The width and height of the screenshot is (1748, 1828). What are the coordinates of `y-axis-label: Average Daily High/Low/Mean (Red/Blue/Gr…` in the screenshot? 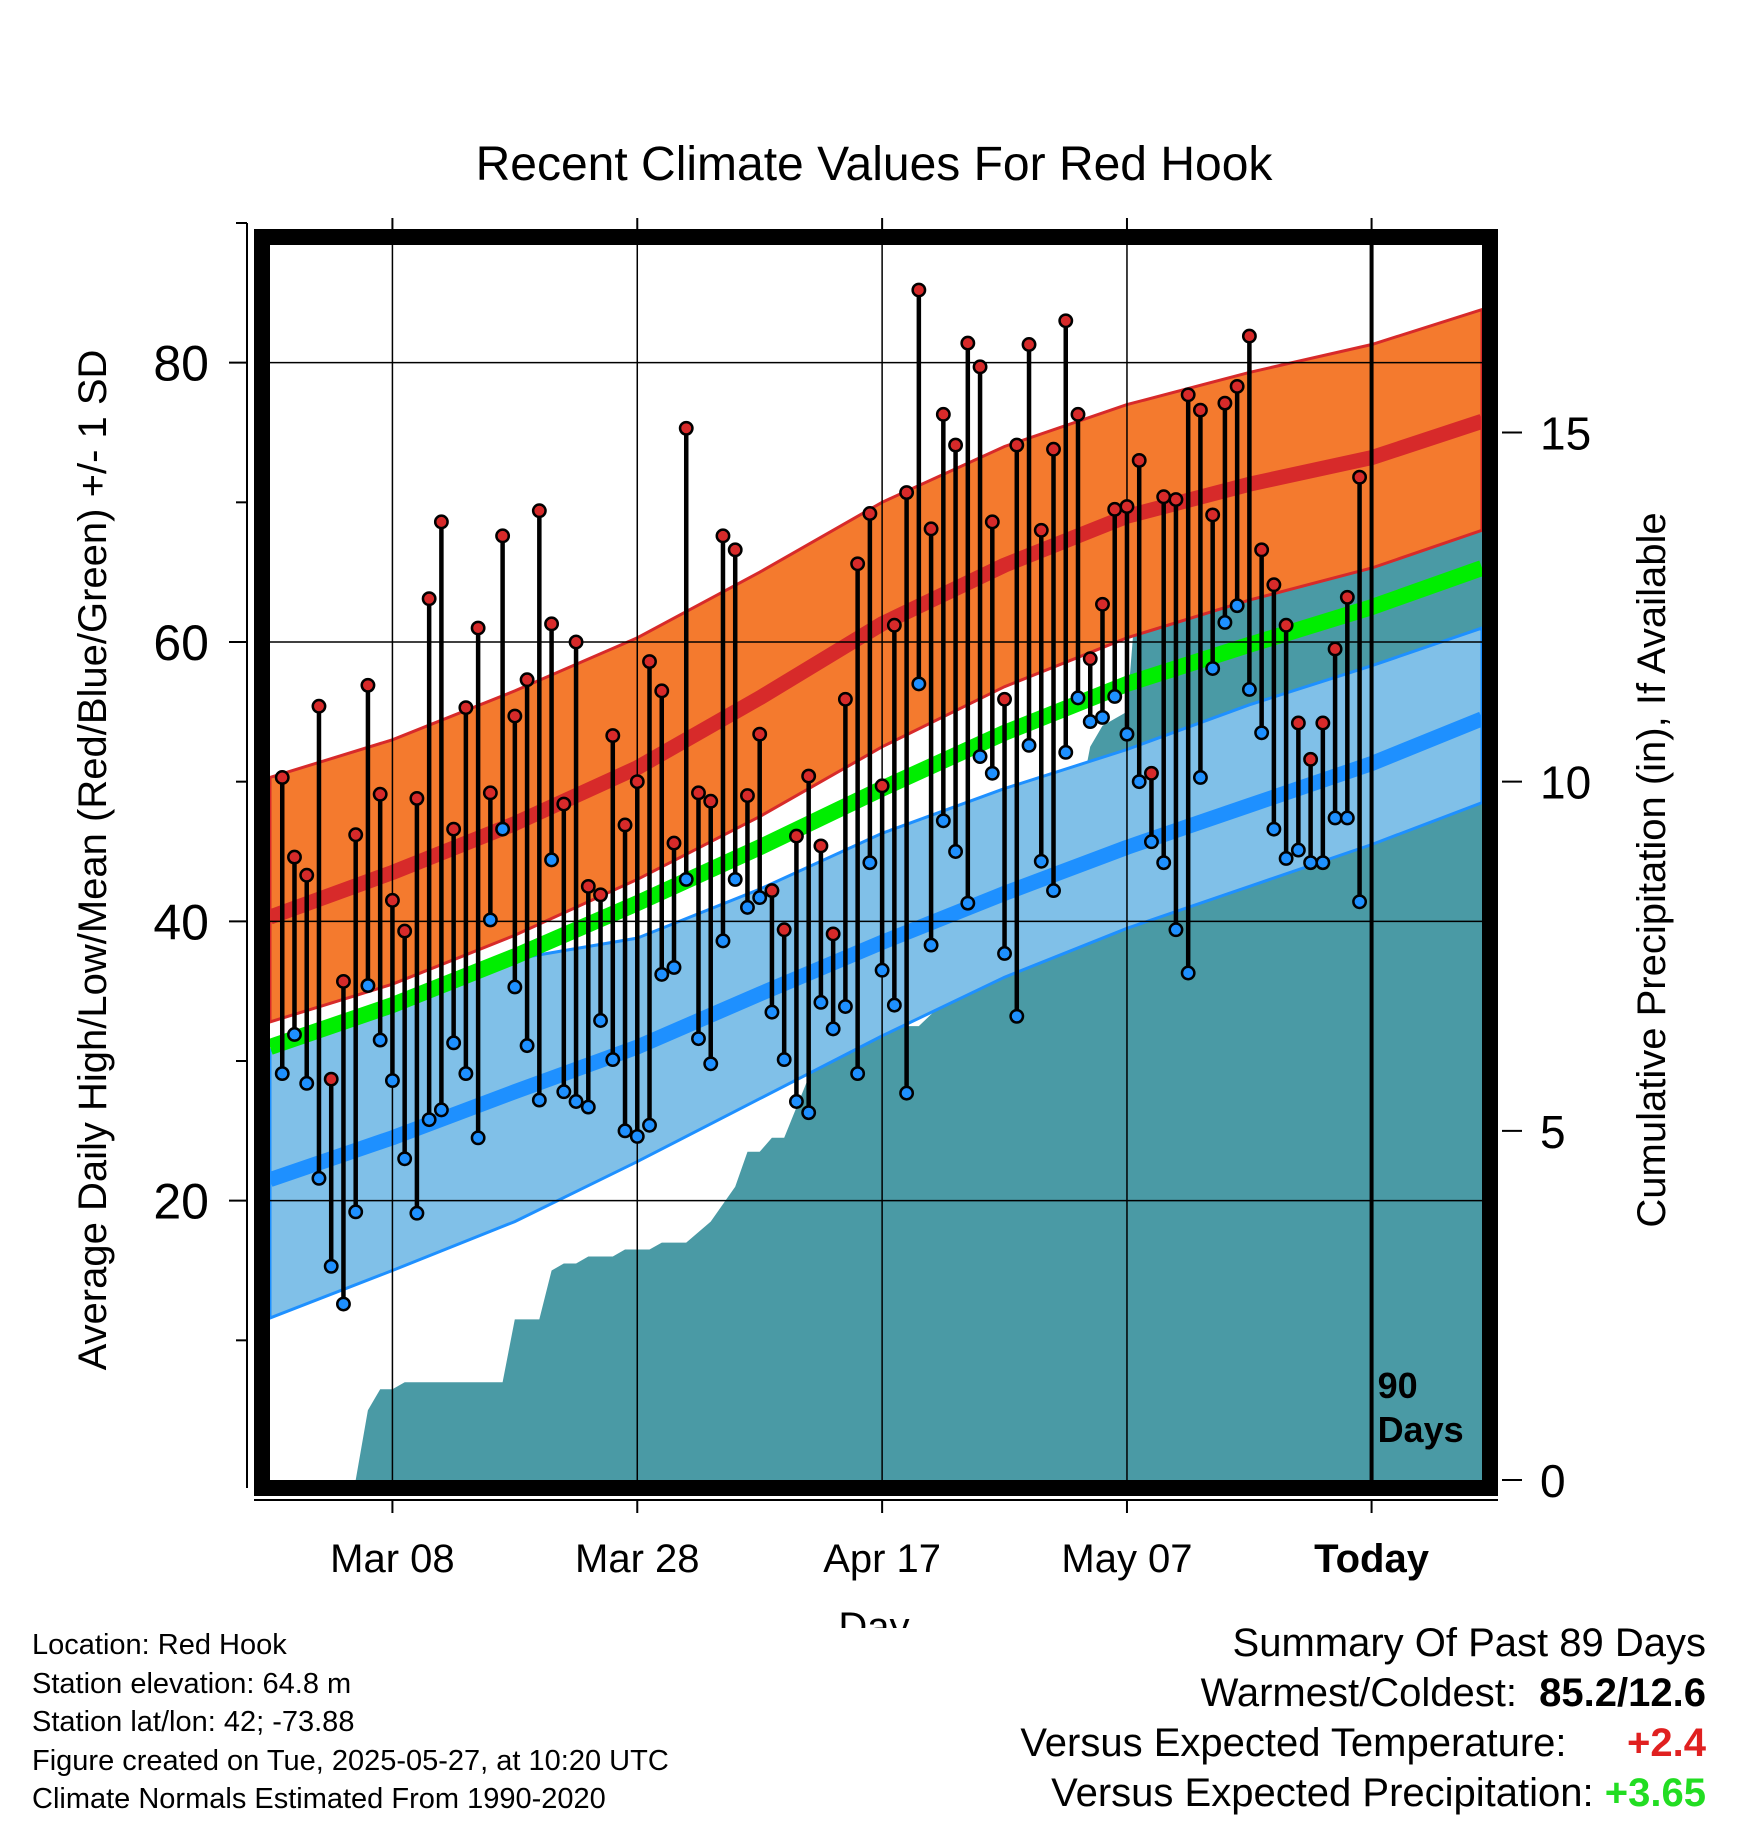 It's located at (93, 860).